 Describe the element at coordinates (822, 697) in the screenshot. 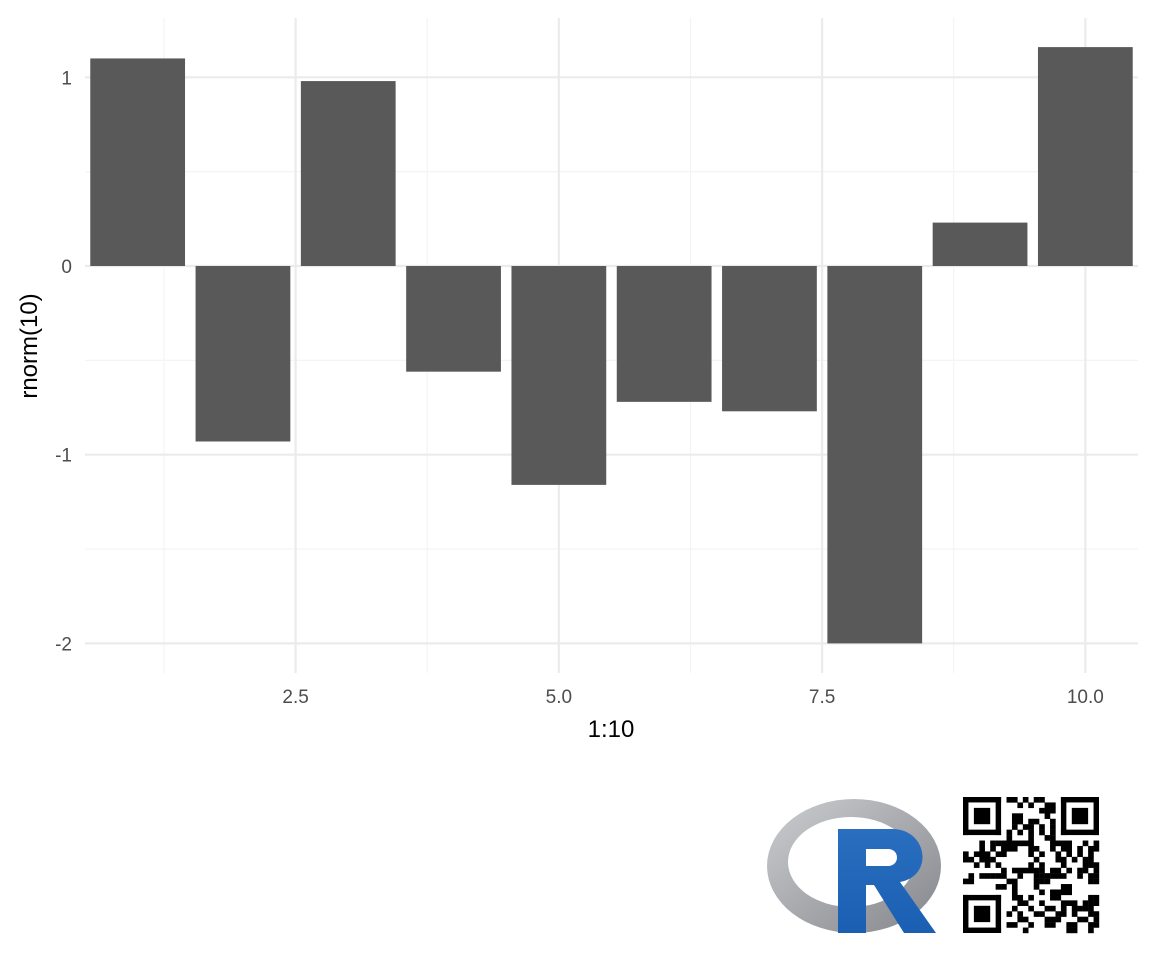

I see `x-tick-label: 7.5` at that location.